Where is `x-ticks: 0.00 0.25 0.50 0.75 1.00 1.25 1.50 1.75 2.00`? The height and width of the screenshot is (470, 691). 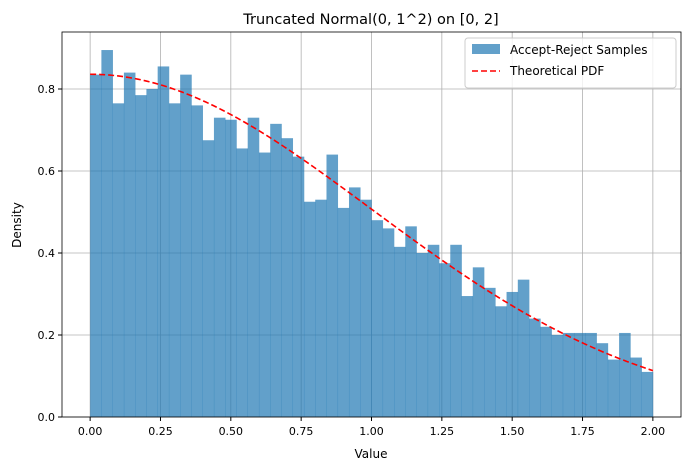
x-ticks: 0.00 0.25 0.50 0.75 1.00 1.25 1.50 1.75 2.00 is located at coordinates (371, 427).